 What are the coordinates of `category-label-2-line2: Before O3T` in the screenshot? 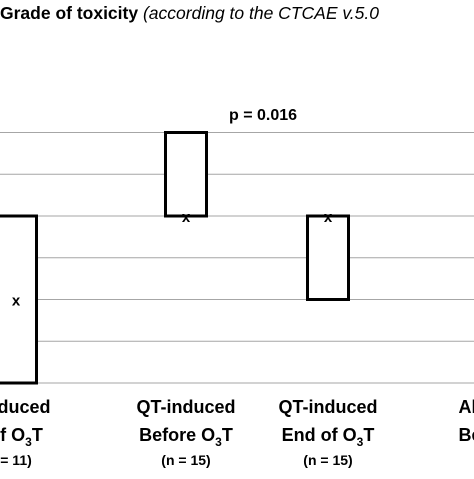 It's located at (186, 437).